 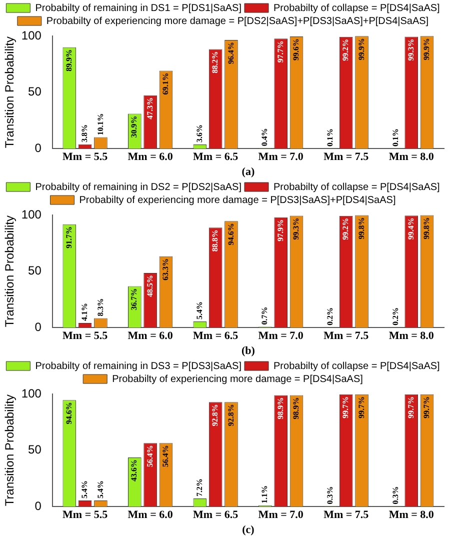 What do you see at coordinates (138, 366) in the screenshot?
I see `legend-label: Probabilty of remaining in DS3 = P[DS3|SaAS]` at bounding box center [138, 366].